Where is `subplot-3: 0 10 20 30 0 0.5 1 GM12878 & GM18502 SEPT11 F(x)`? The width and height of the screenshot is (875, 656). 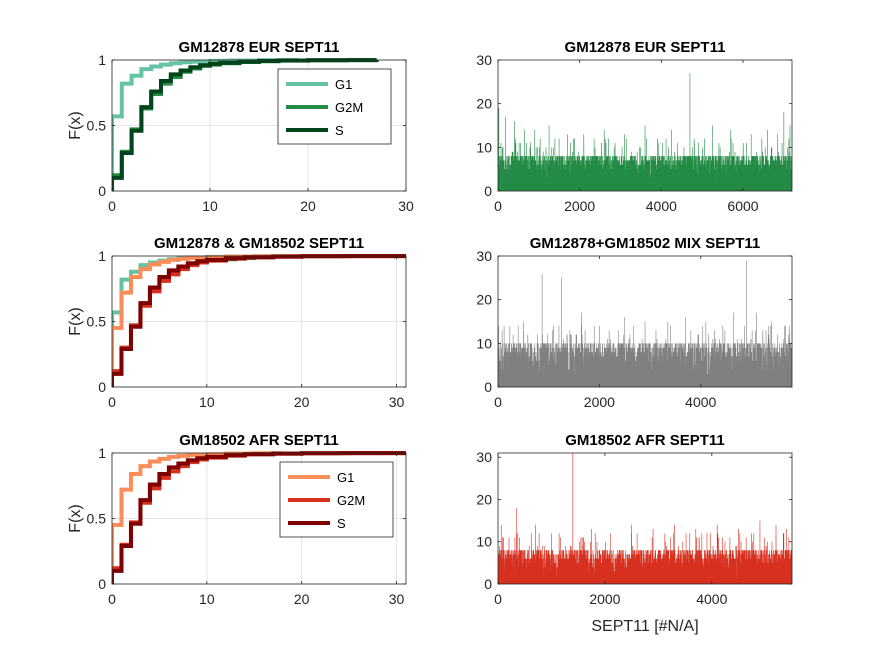
subplot-3: 0 10 20 30 0 0.5 1 GM12878 & GM18502 SEPT11 F(x) is located at coordinates (237, 322).